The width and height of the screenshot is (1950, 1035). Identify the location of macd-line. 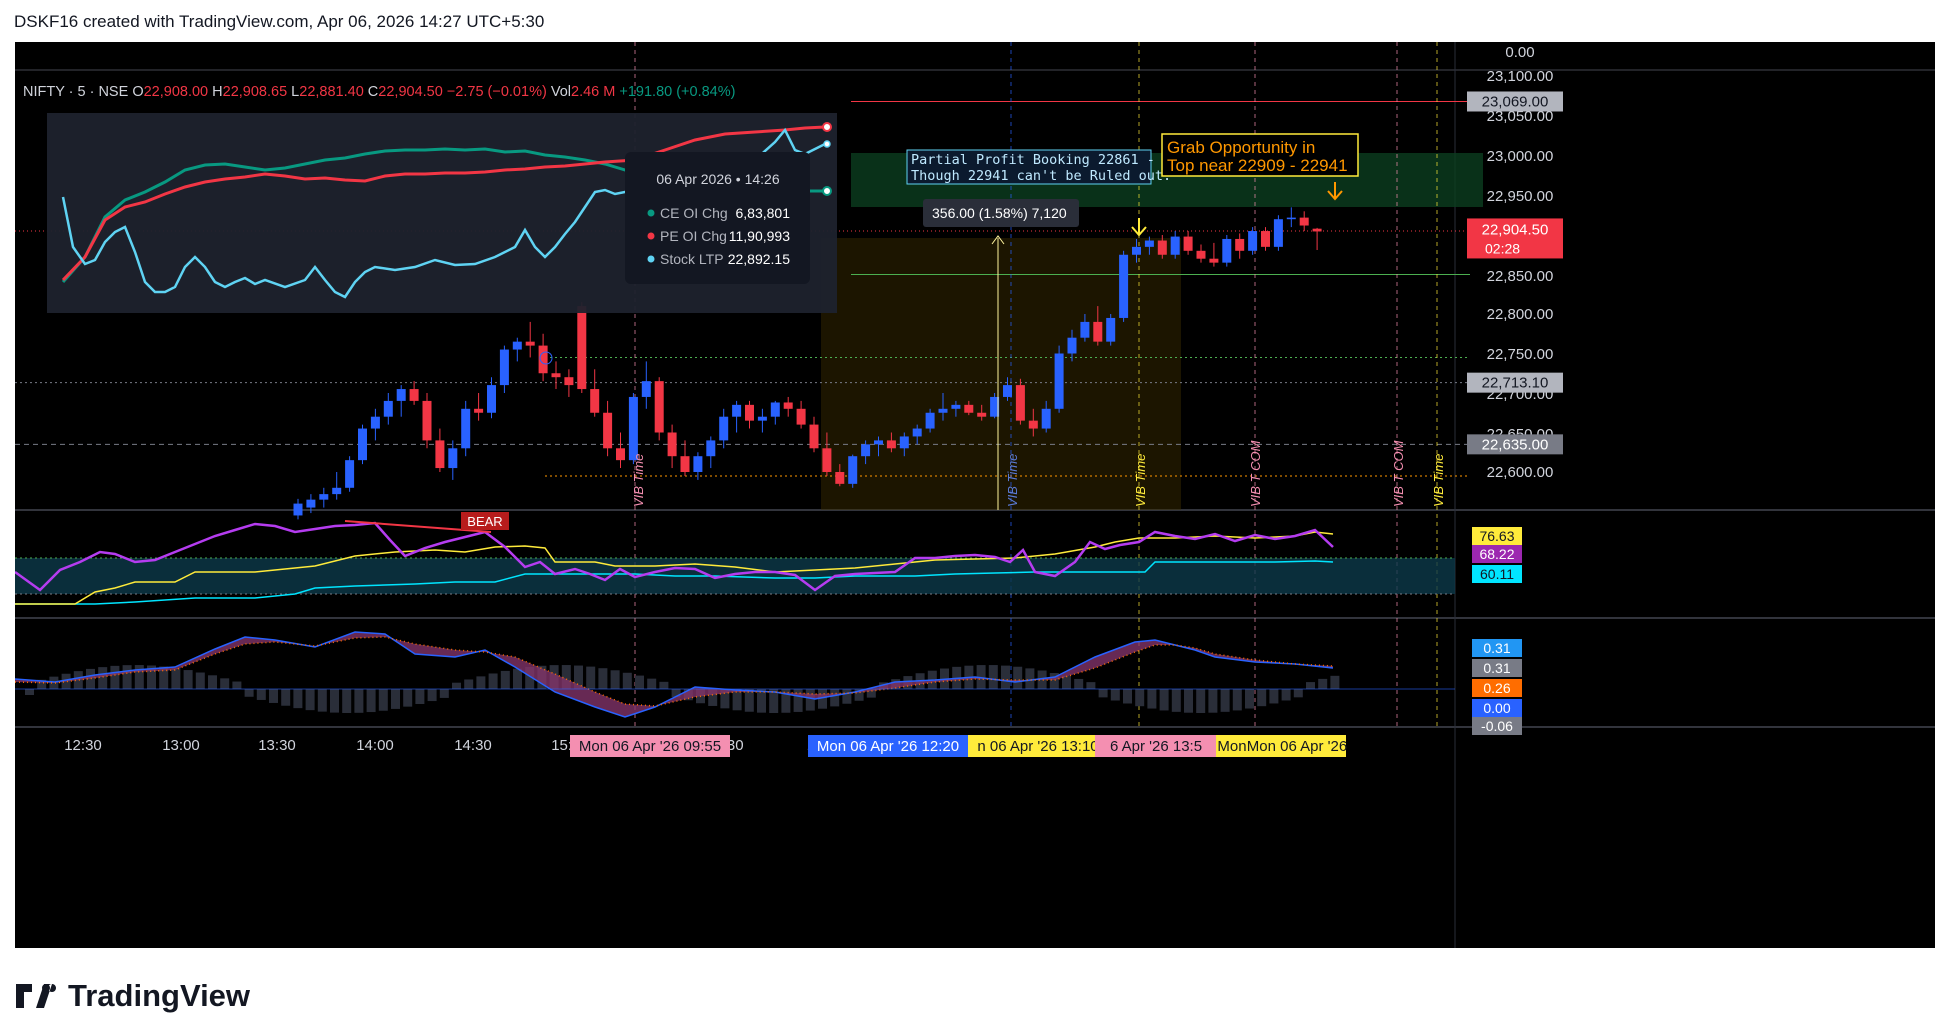
(674, 674).